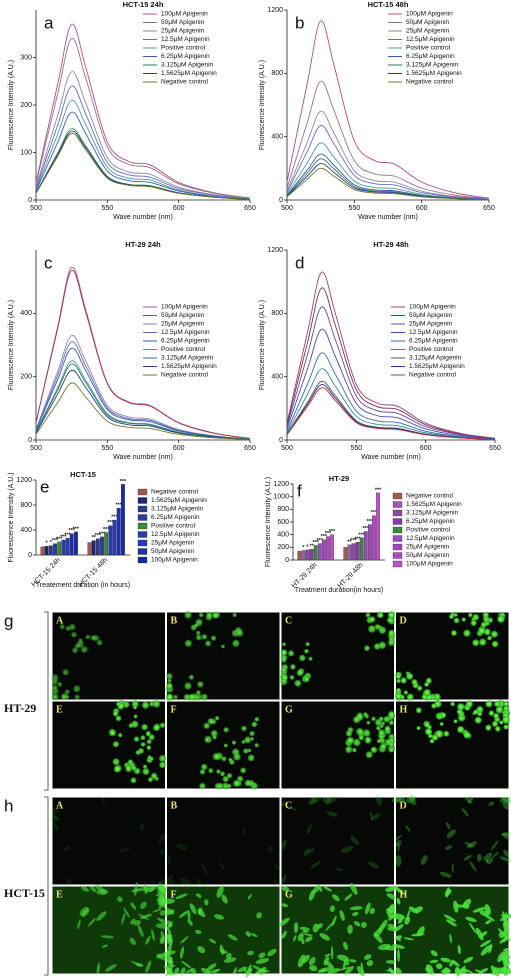  I want to click on y-tick-label: 0, so click(287, 560).